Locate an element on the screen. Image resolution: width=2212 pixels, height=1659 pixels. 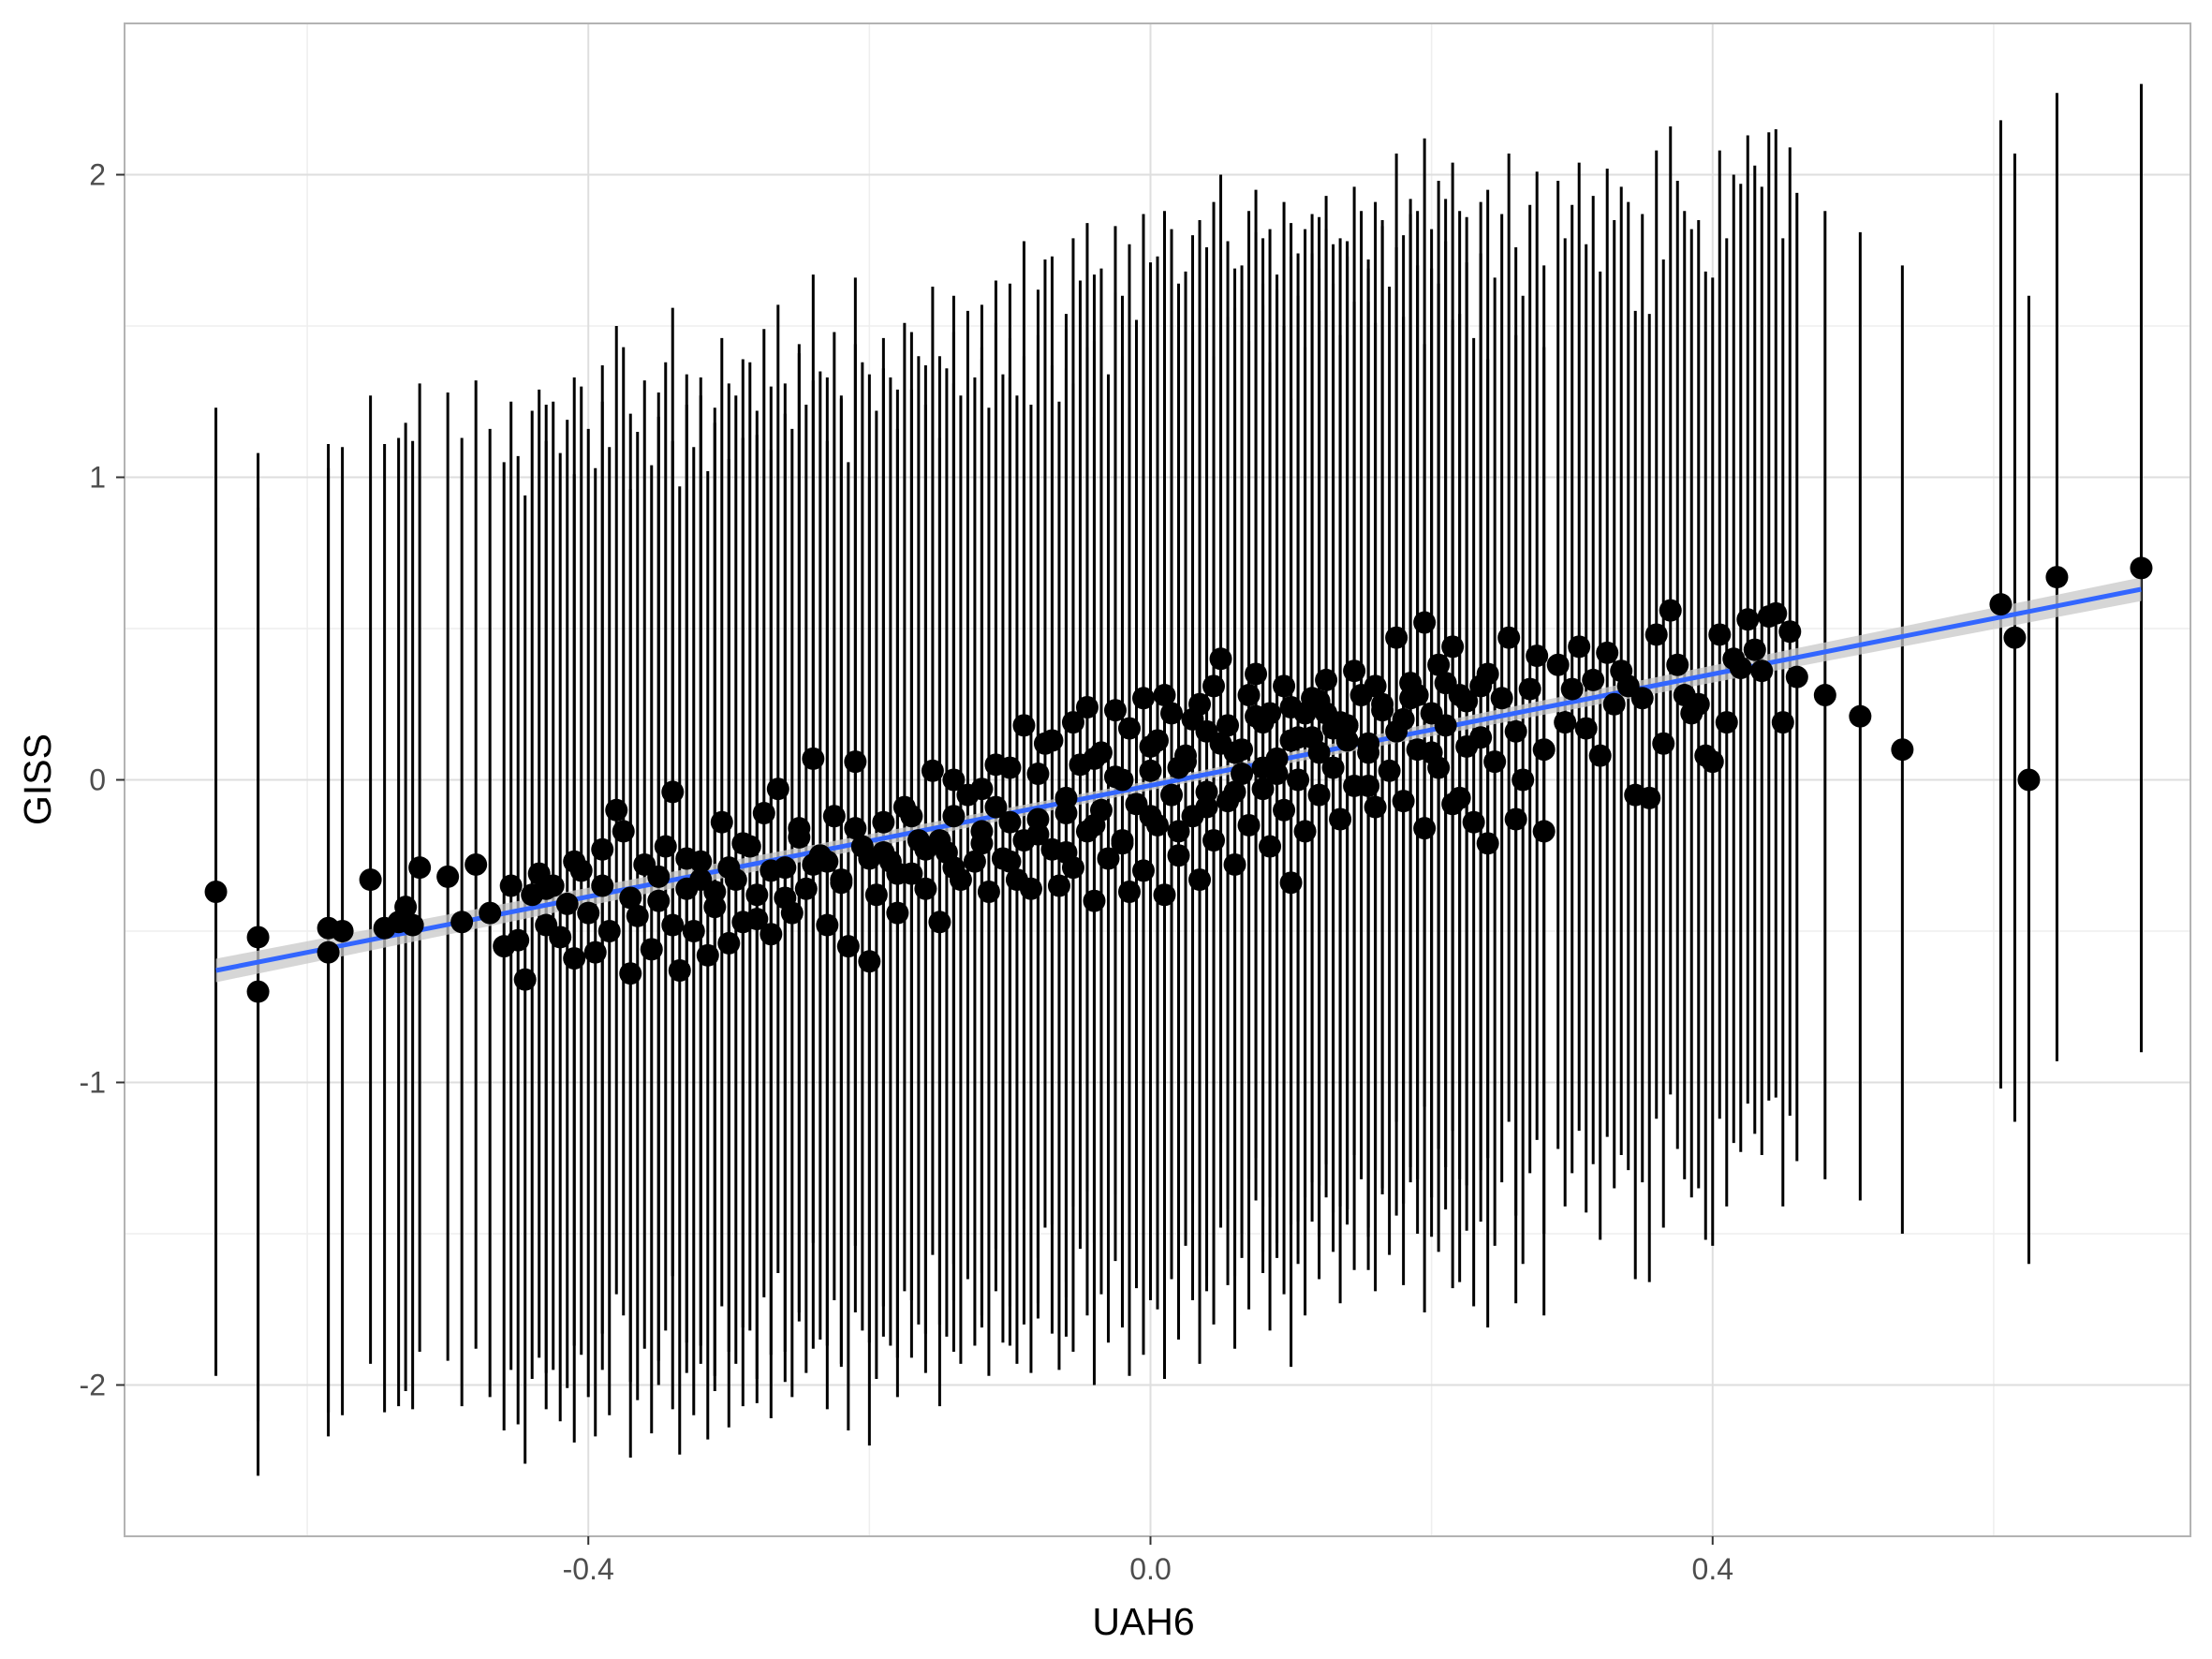
y-tick-label: -2 is located at coordinates (93, 1385).